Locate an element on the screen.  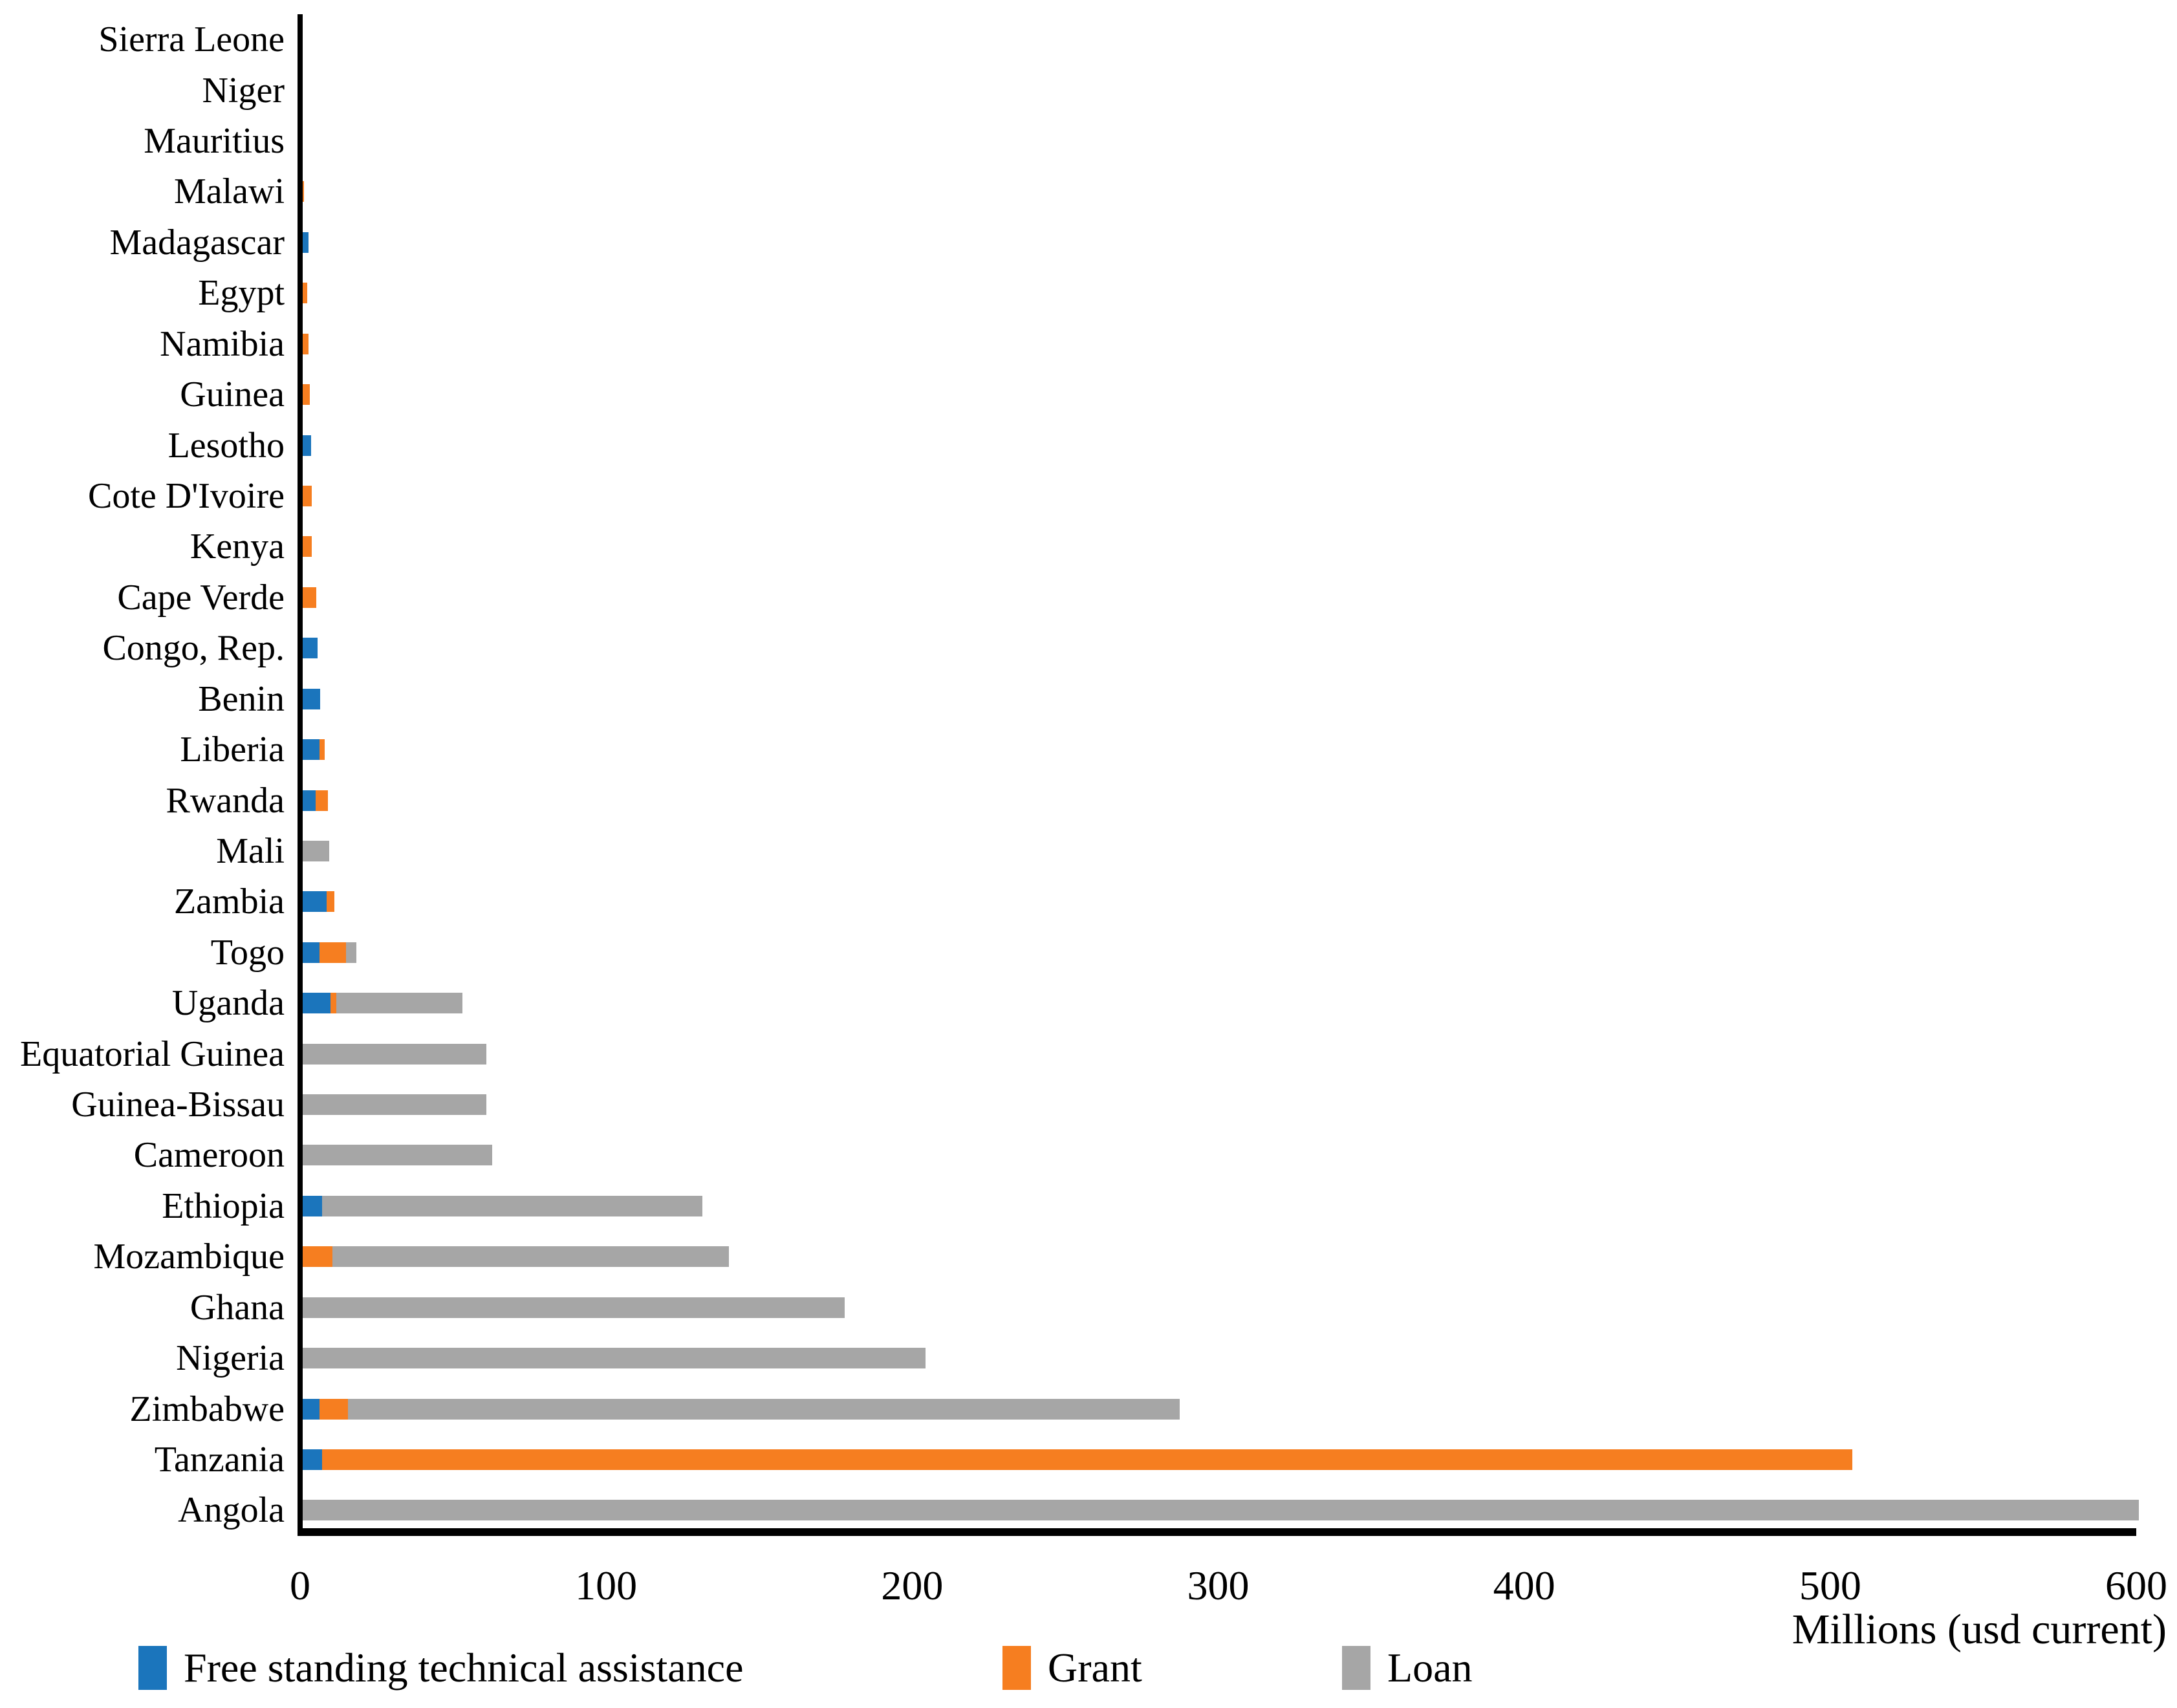
legend-item: Grant is located at coordinates (1072, 1668).